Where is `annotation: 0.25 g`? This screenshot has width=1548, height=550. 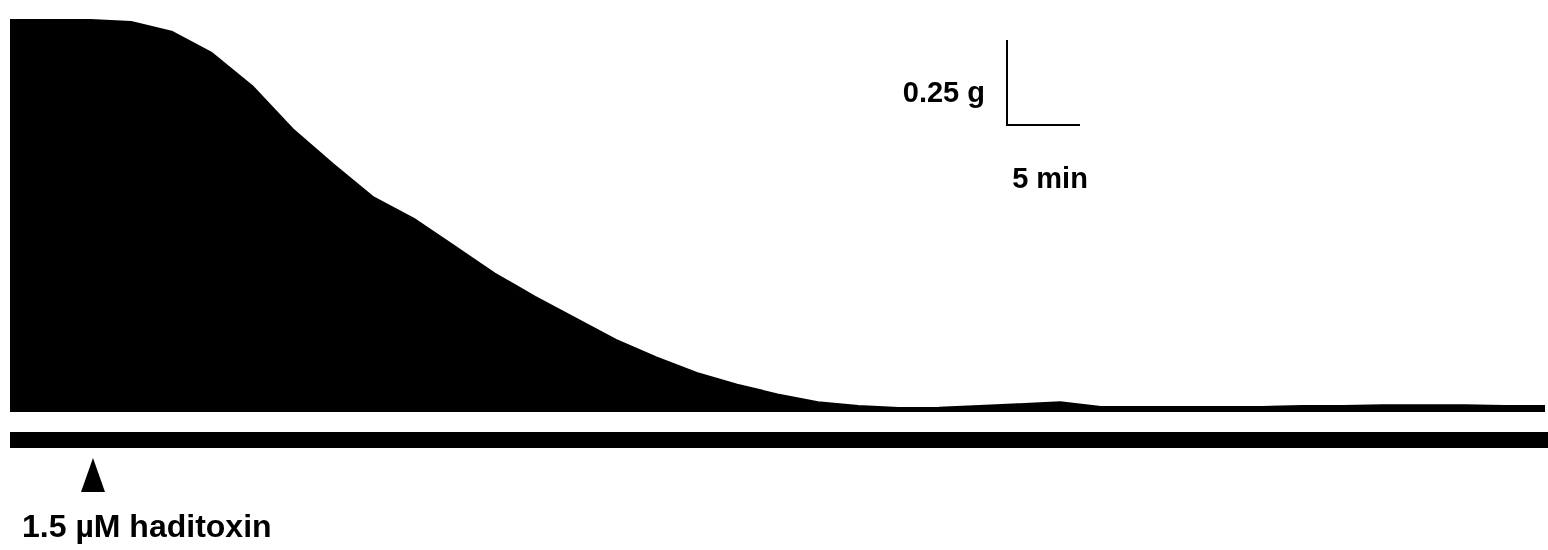 annotation: 0.25 g is located at coordinates (943, 92).